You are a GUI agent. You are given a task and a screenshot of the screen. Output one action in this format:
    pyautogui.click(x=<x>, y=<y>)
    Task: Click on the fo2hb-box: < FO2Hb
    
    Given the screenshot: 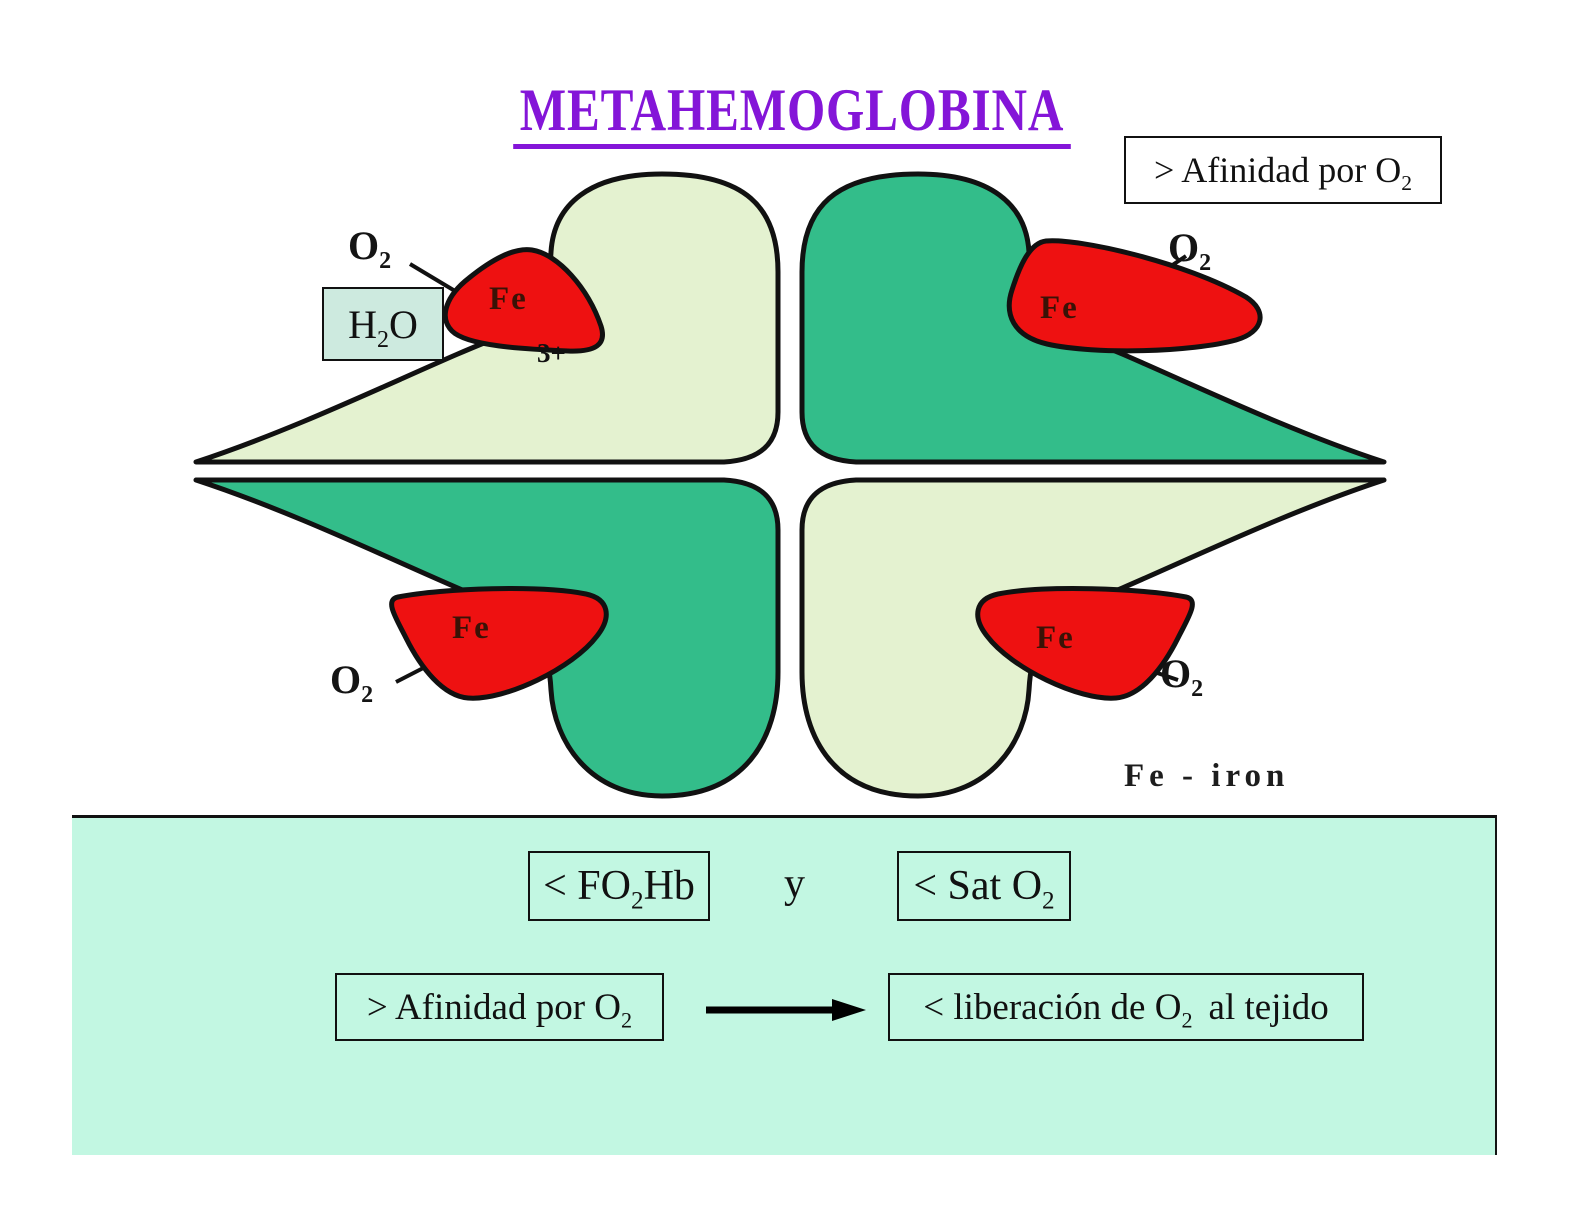 What is the action you would take?
    pyautogui.click(x=619, y=886)
    